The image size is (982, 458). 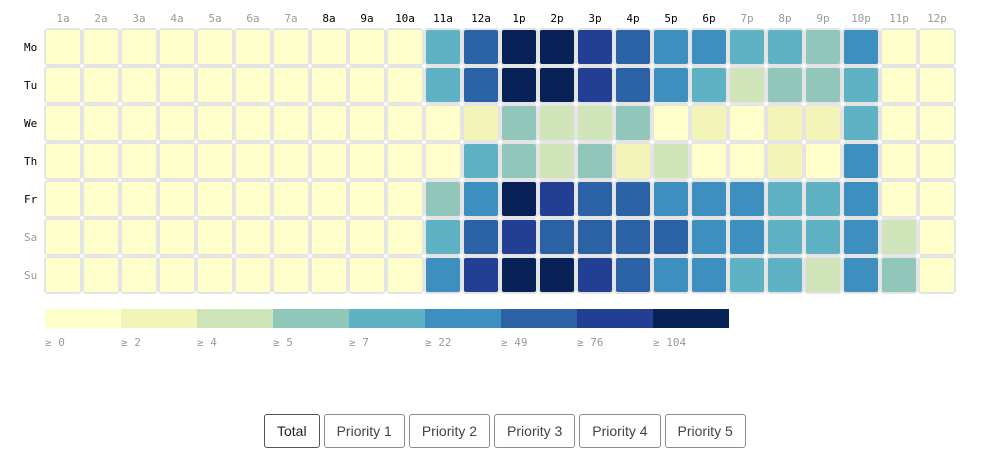 I want to click on priority-2-button: Priority 2, so click(x=449, y=431).